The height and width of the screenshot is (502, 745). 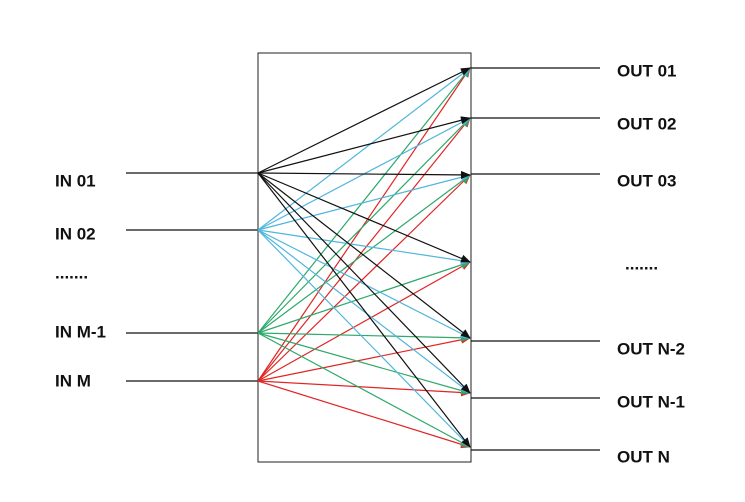 What do you see at coordinates (651, 348) in the screenshot?
I see `output-label: OUT N-2` at bounding box center [651, 348].